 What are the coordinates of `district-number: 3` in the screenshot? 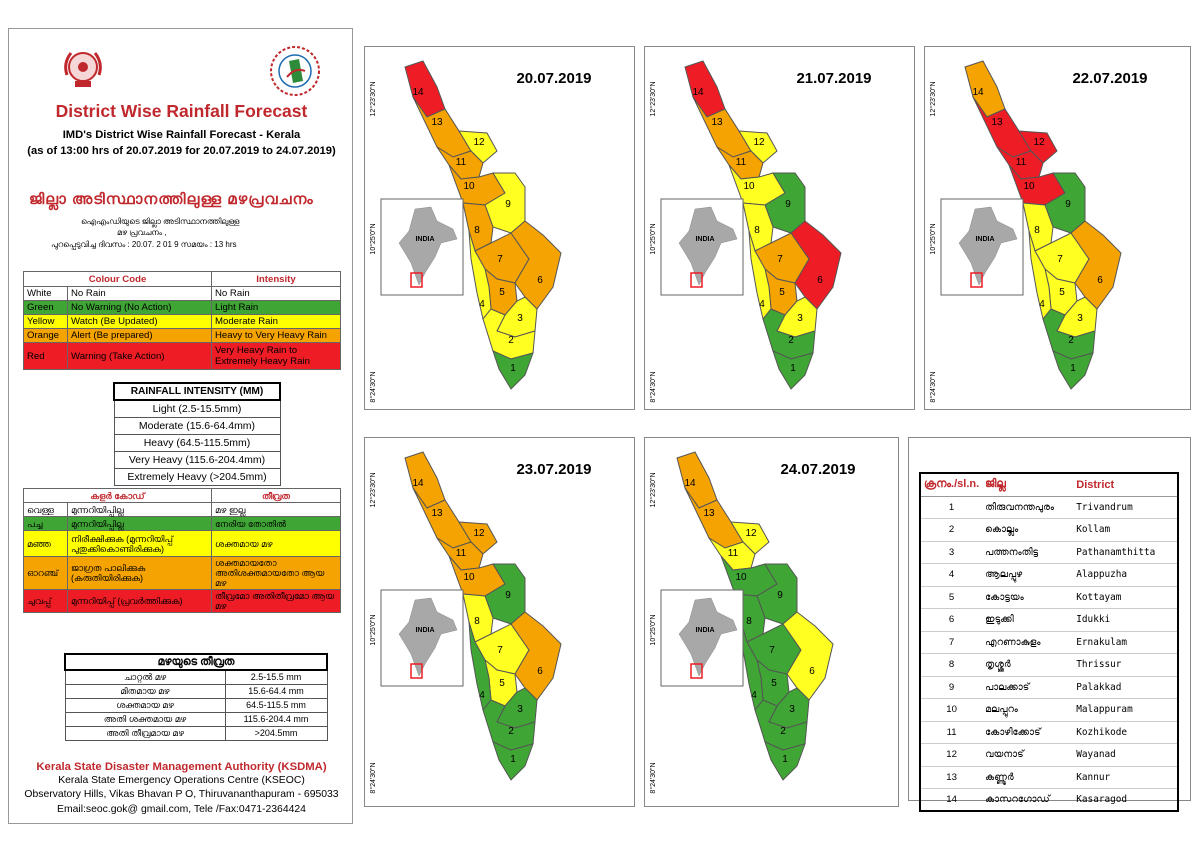 It's located at (951, 552).